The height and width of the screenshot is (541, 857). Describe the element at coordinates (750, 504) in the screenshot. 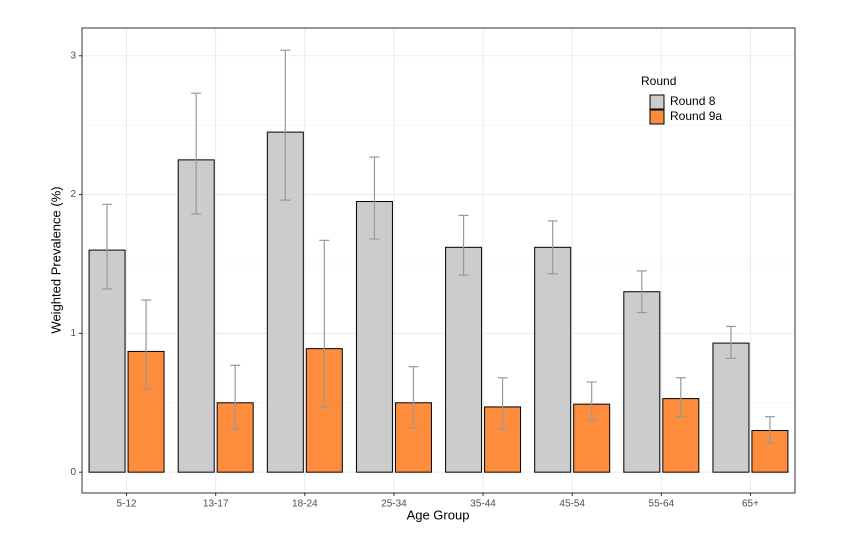

I see `x-tick-label: 65+` at that location.